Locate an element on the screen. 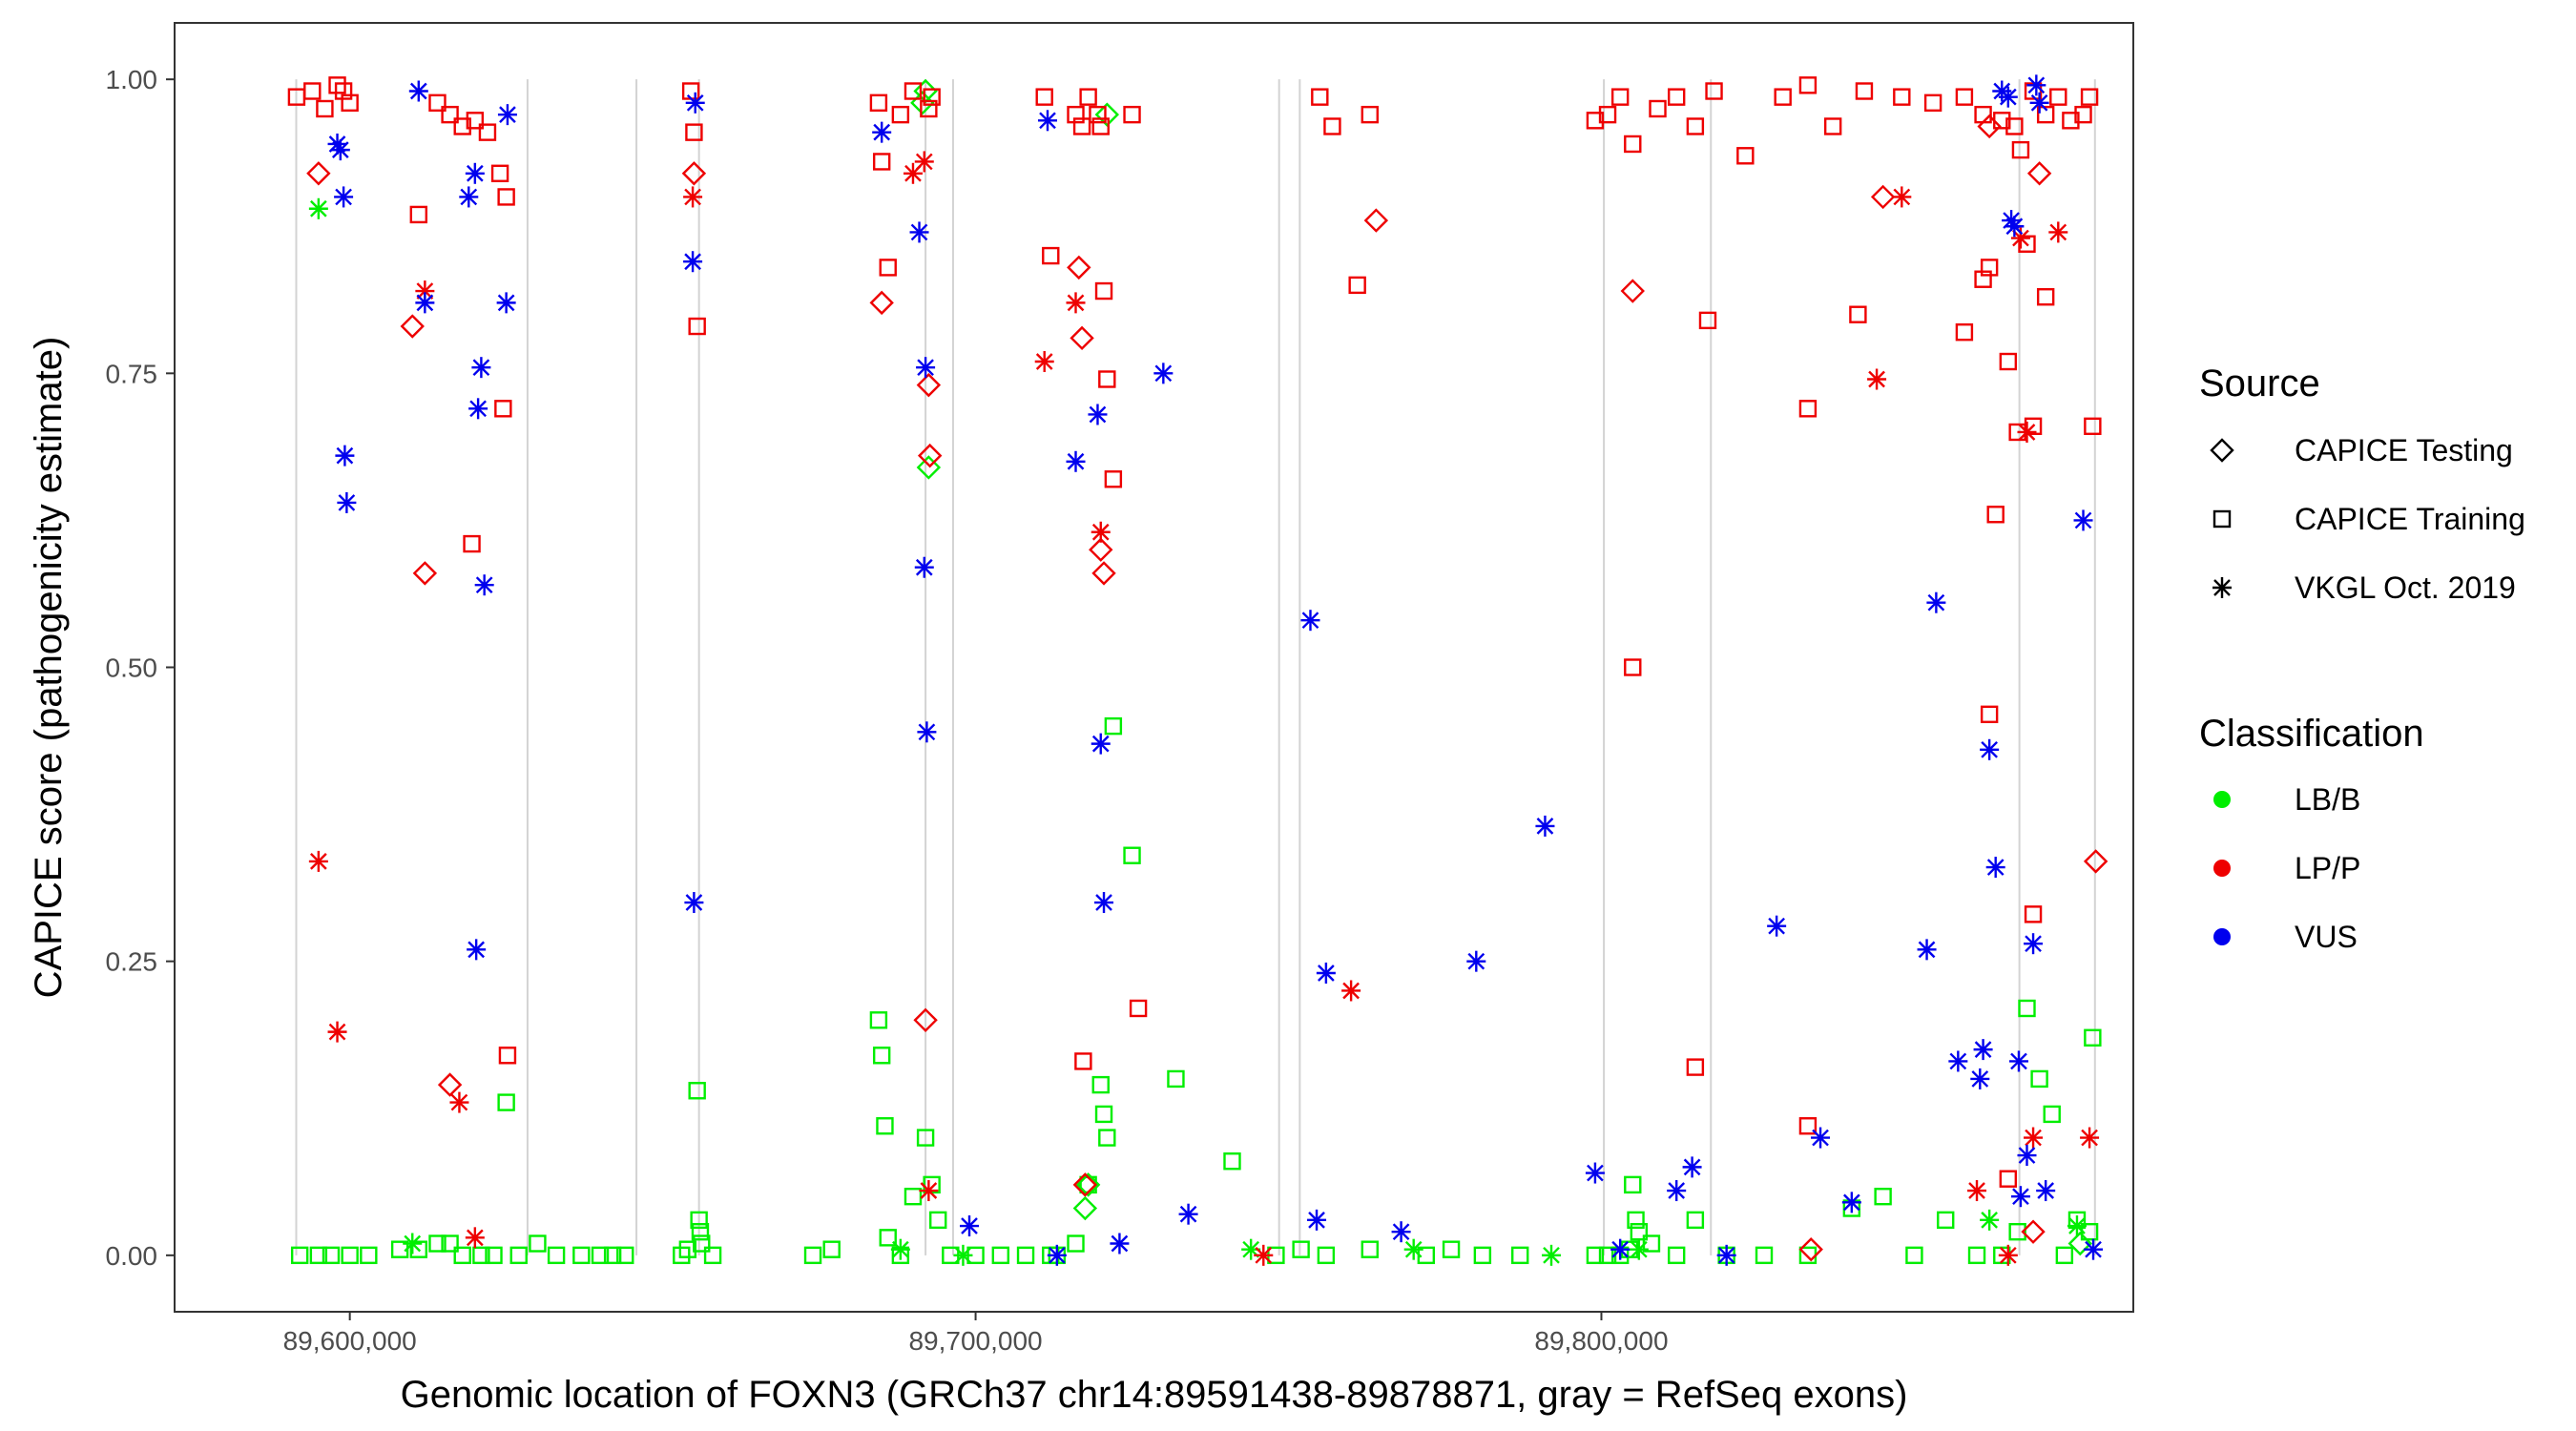 The height and width of the screenshot is (1431, 2576). legend-source-label: CAPICE Testing is located at coordinates (2404, 450).